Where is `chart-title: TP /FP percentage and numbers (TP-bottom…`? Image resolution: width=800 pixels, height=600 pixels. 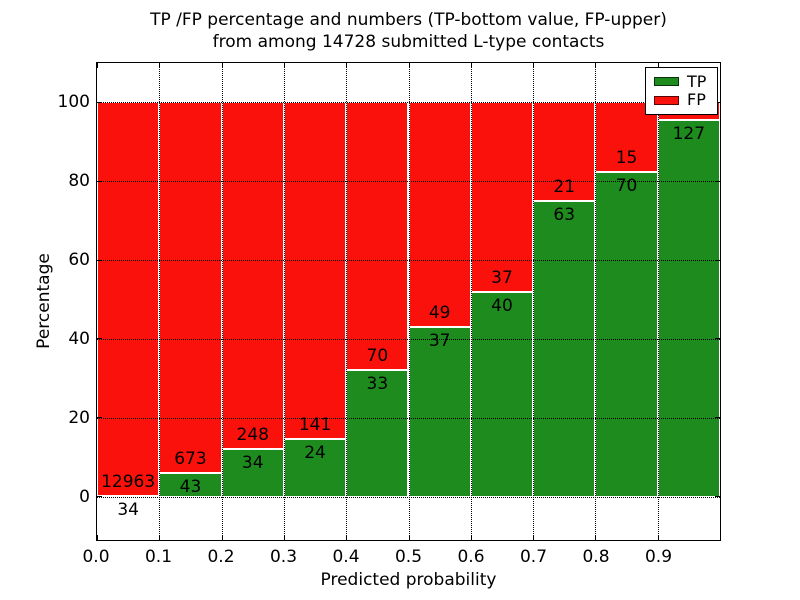
chart-title: TP /FP percentage and numbers (TP-bottom… is located at coordinates (408, 31).